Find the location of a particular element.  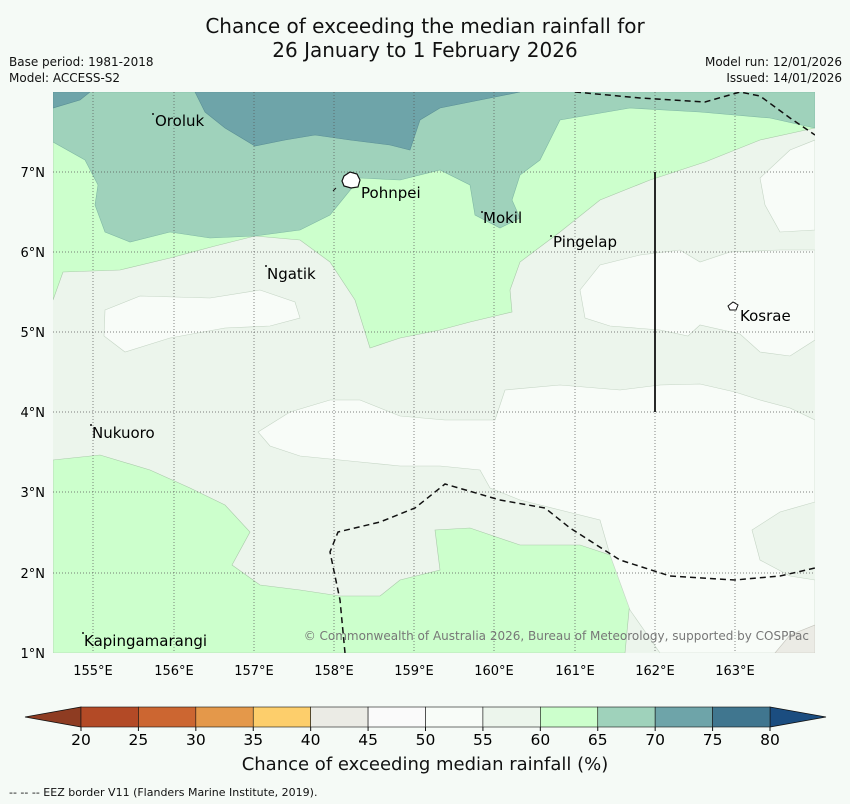

lon-tick-label: 161°E is located at coordinates (575, 671).